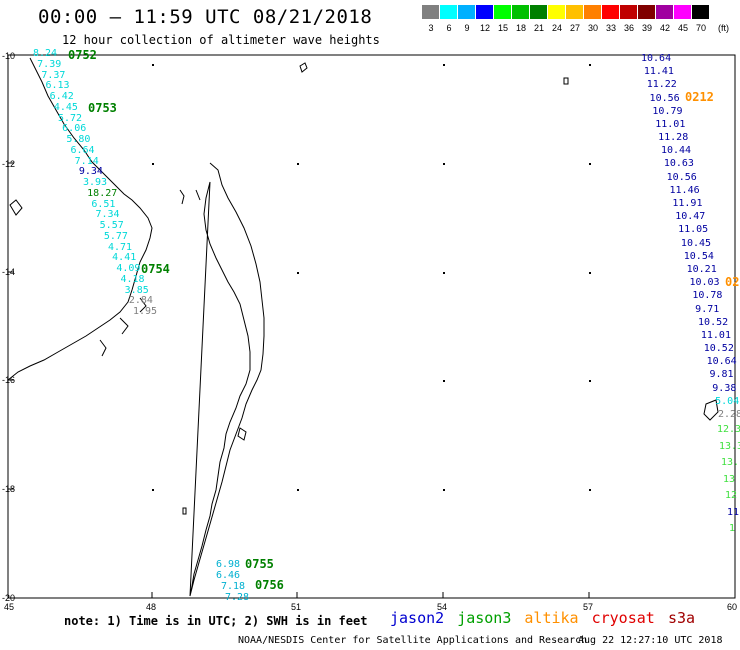  What do you see at coordinates (82, 55) in the screenshot?
I see `pass-time-label: 0752` at bounding box center [82, 55].